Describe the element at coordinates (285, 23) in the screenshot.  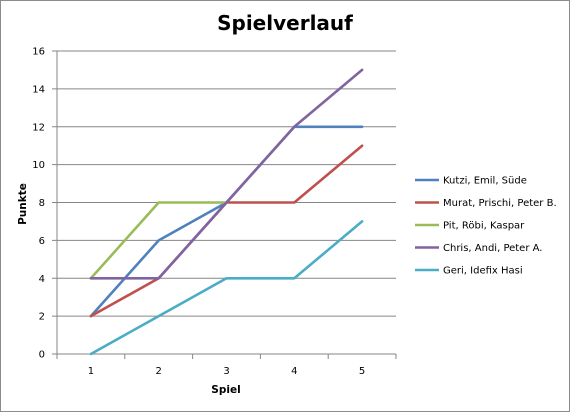
I see `chart-title: Spielverlauf` at that location.